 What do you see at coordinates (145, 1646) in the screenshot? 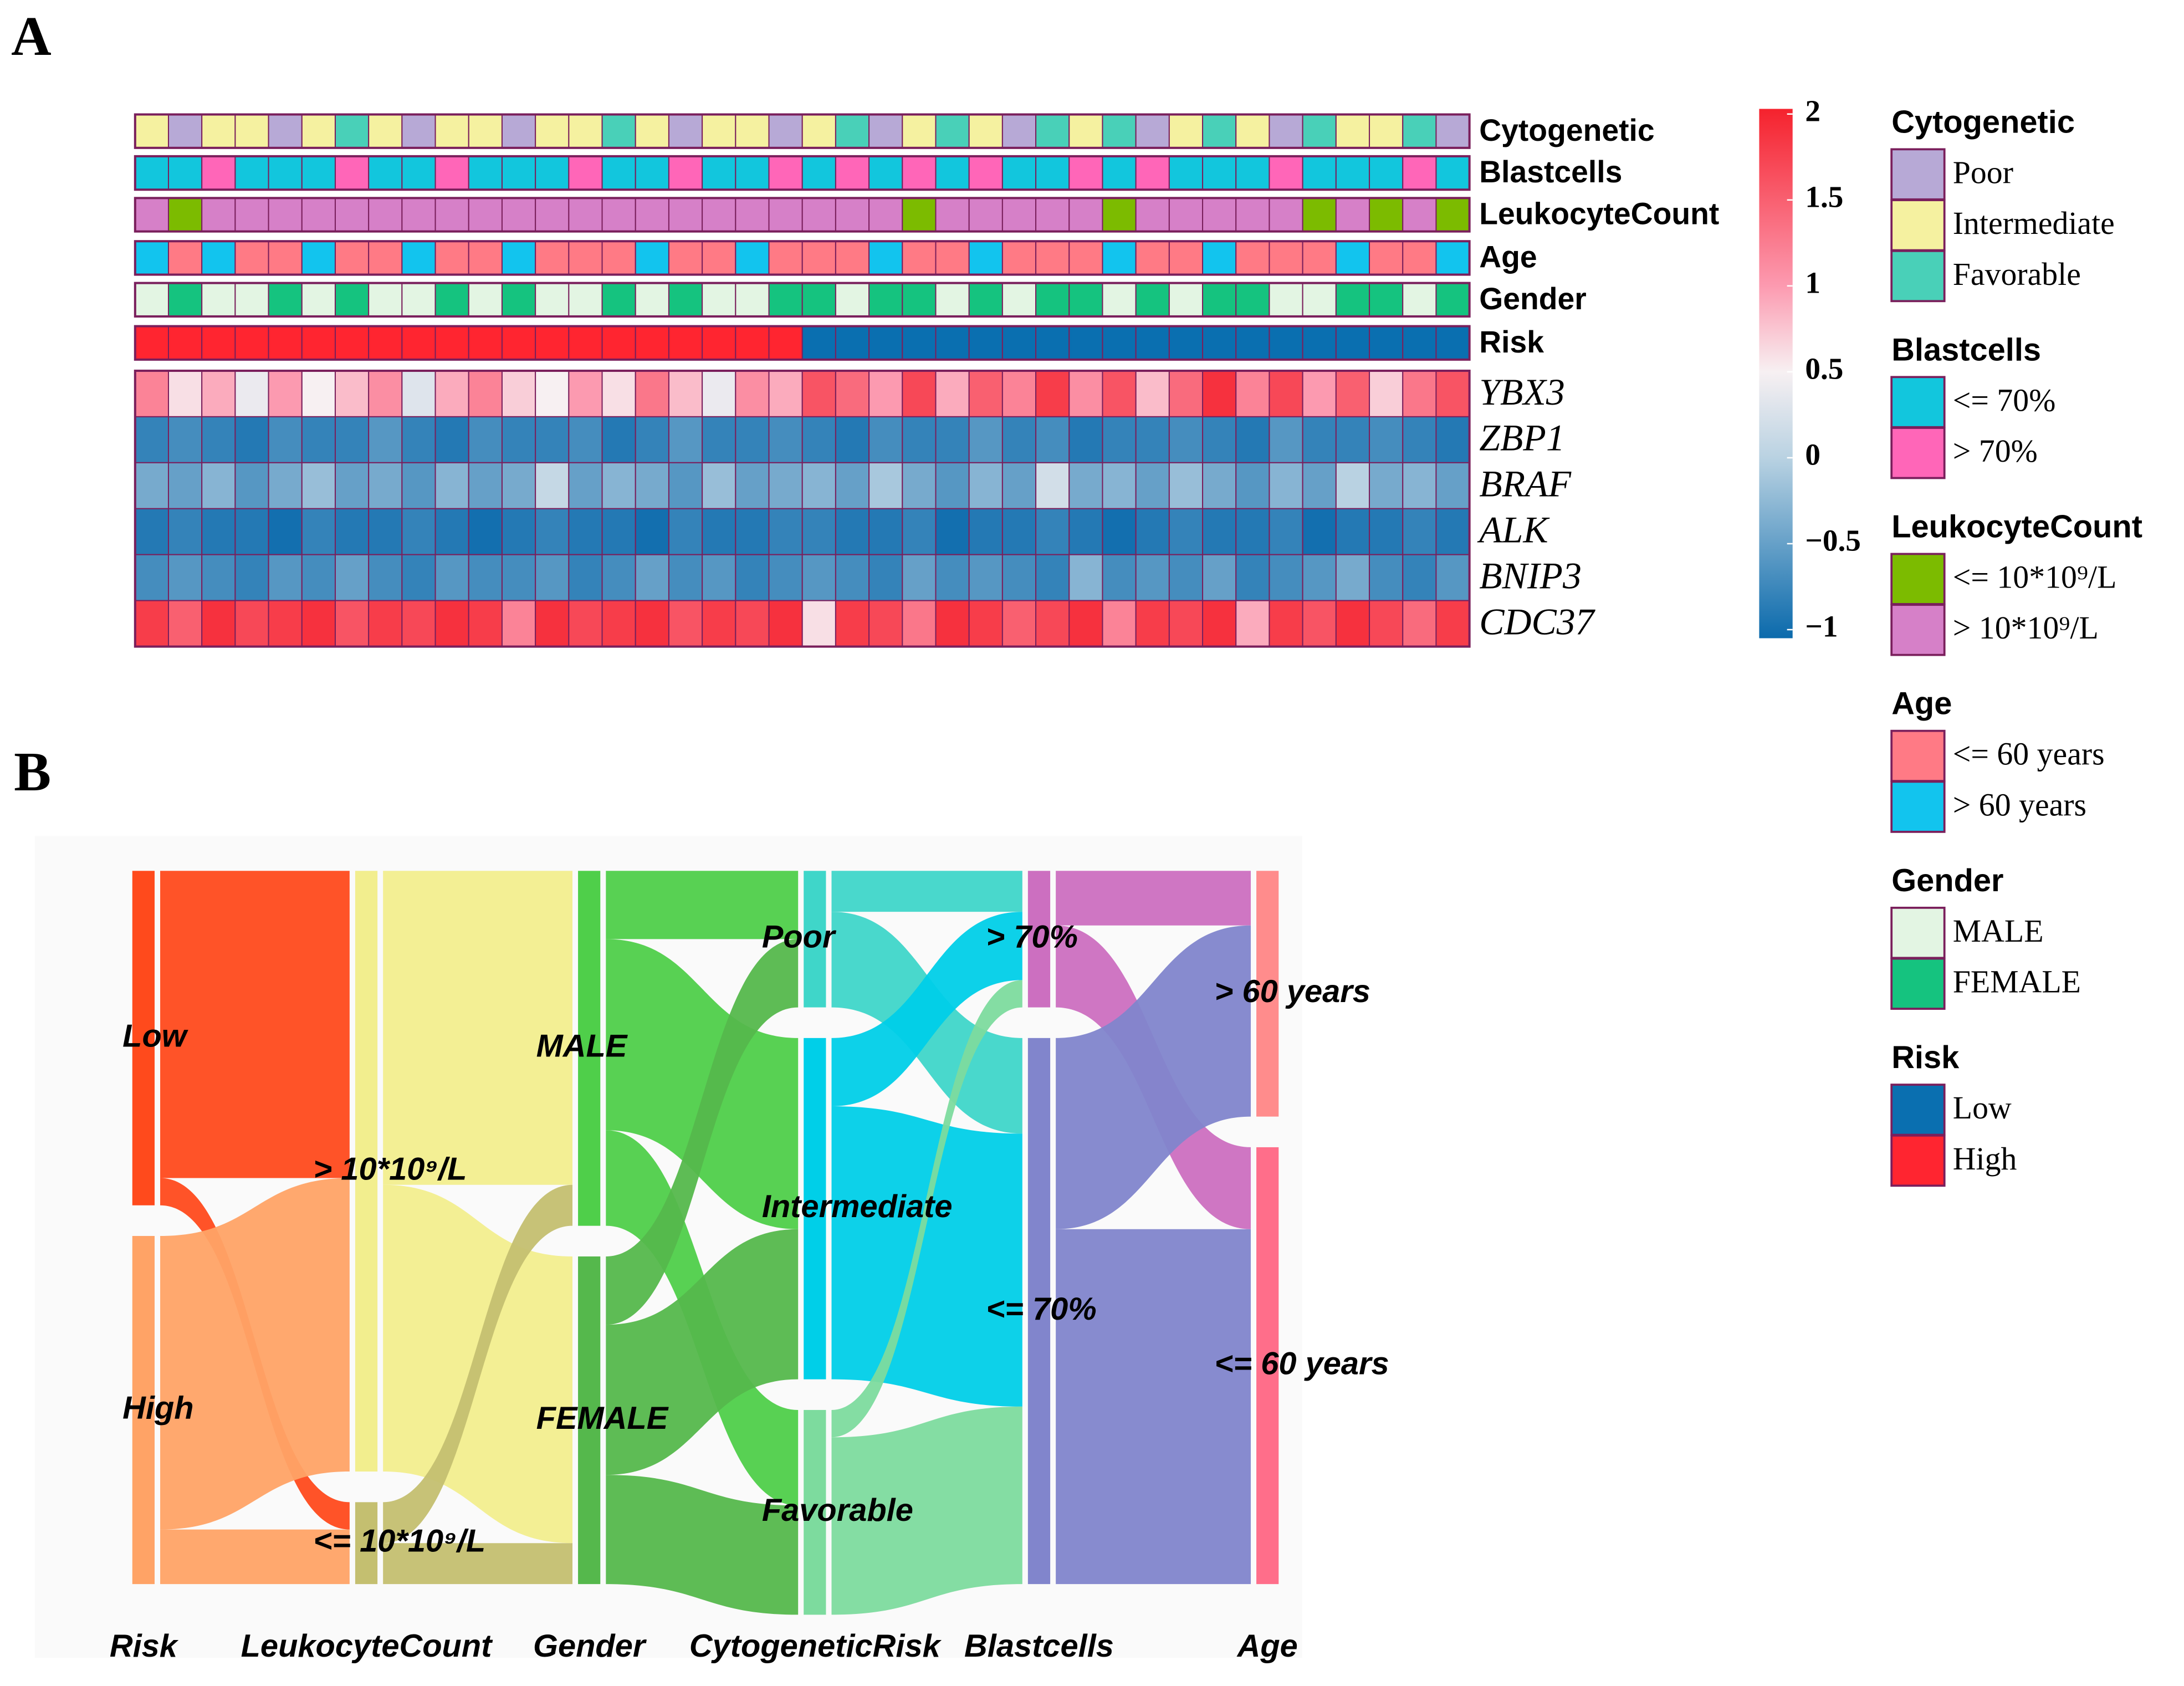
I see `axis-label: Risk` at bounding box center [145, 1646].